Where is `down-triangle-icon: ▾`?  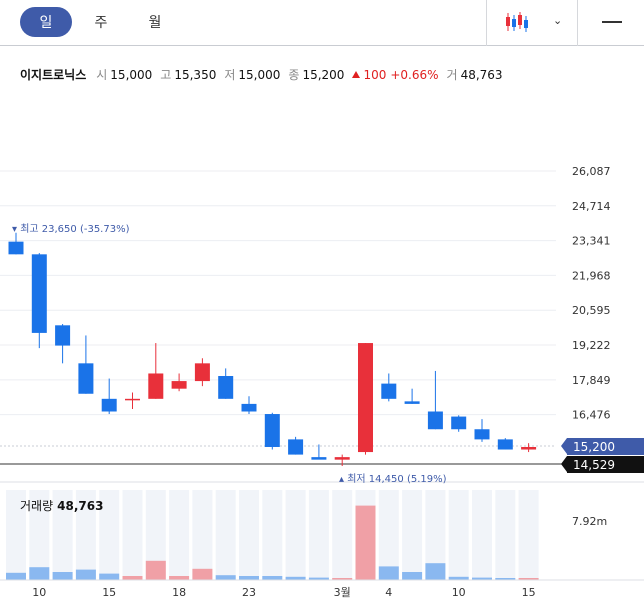
down-triangle-icon: ▾ is located at coordinates (16, 229).